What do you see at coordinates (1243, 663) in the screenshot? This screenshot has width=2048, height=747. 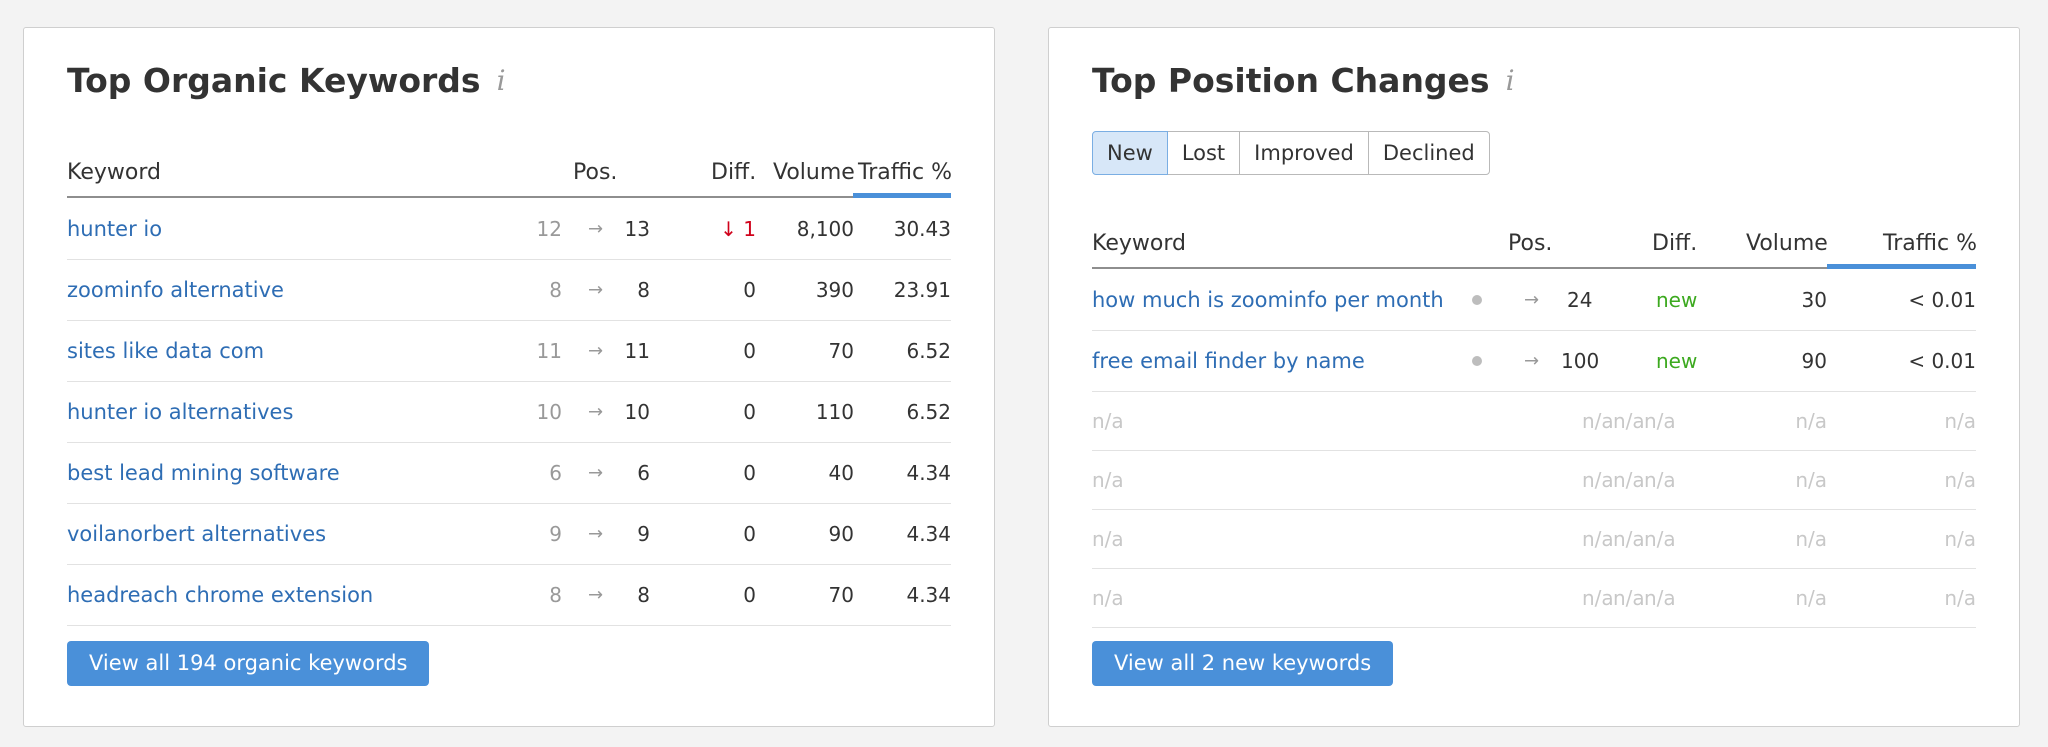 I see `view-all-new-keywords-button: View all 2 new keywords` at bounding box center [1243, 663].